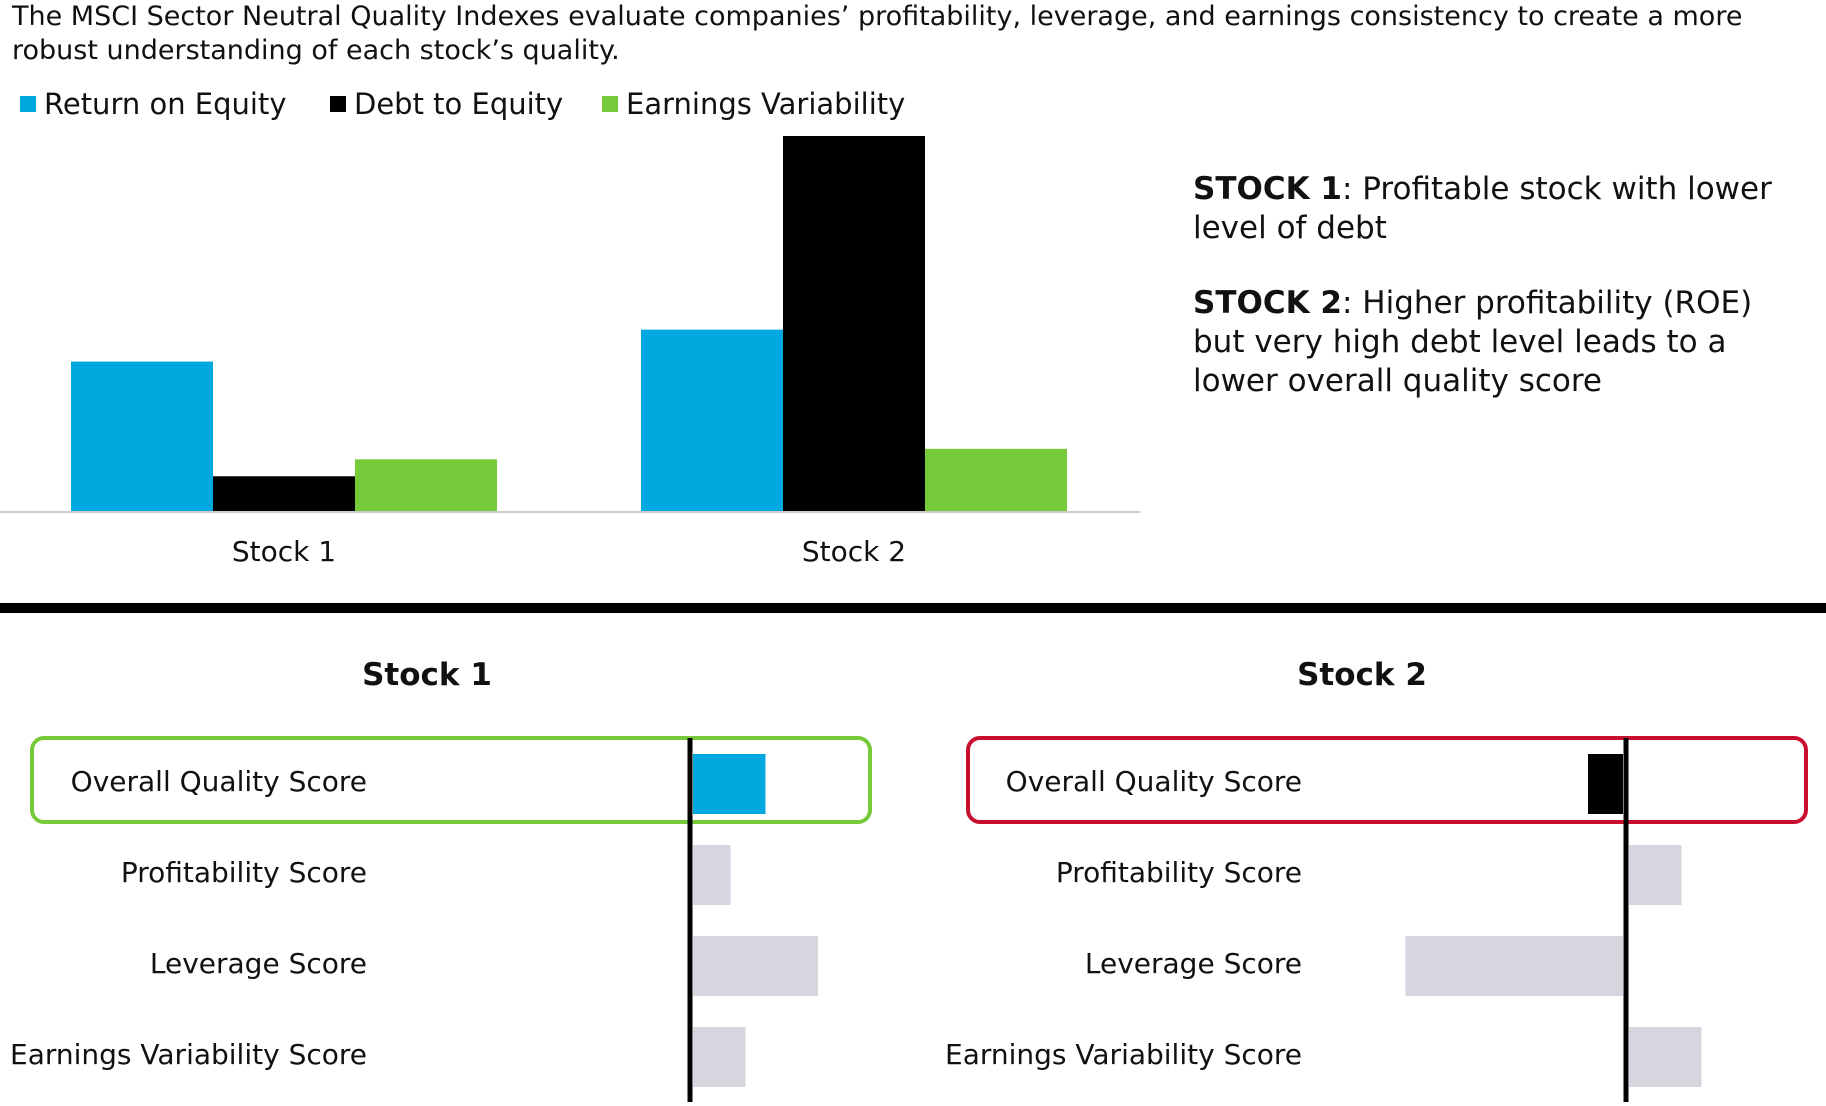 This screenshot has height=1106, width=1826. What do you see at coordinates (1178, 872) in the screenshot?
I see `stock2-profitability-label: Profitability Score` at bounding box center [1178, 872].